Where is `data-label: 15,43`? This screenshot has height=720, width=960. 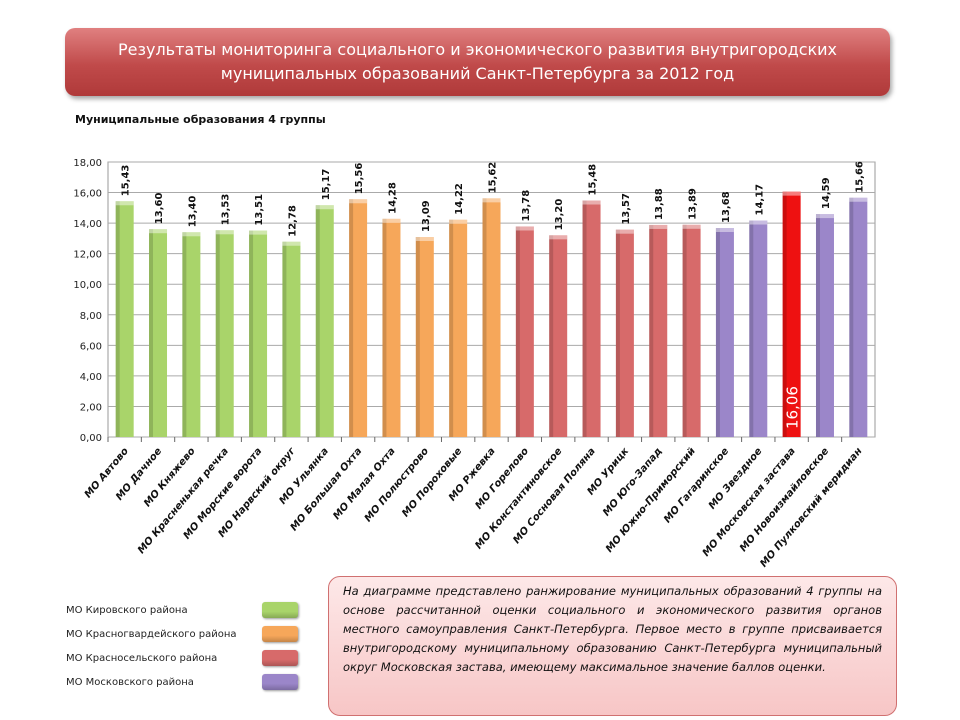
data-label: 15,43 is located at coordinates (126, 181).